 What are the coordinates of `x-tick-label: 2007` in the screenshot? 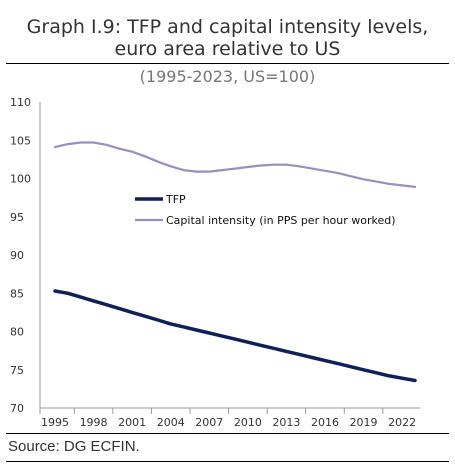 It's located at (209, 422).